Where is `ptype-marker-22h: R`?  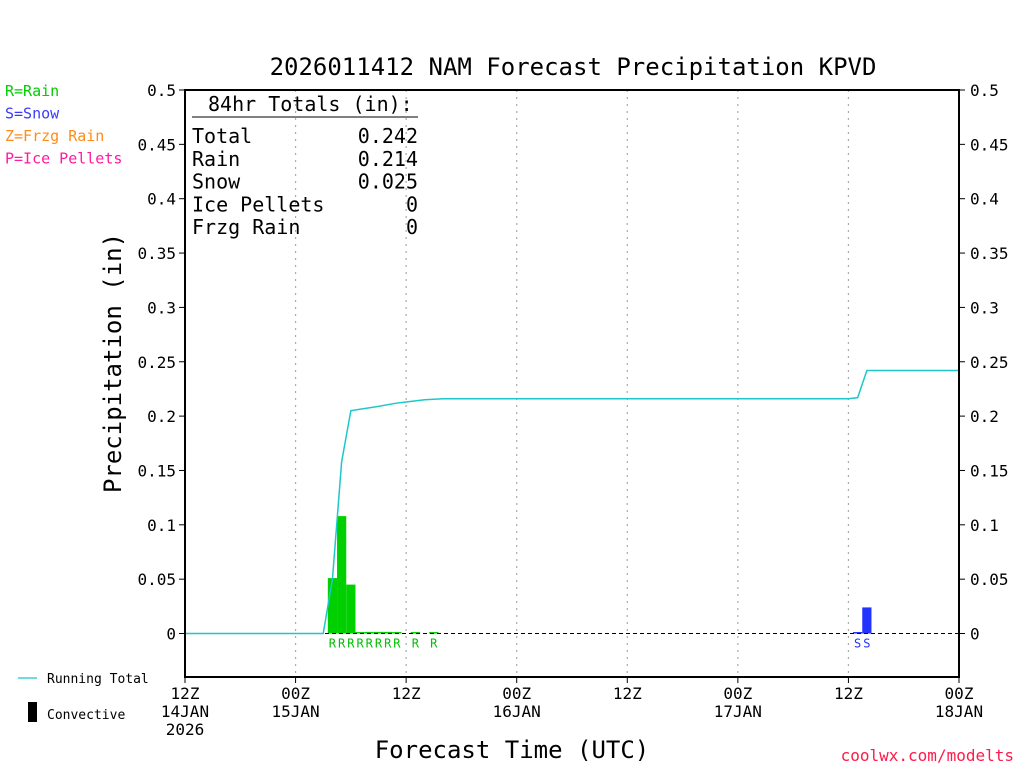
ptype-marker-22h: R is located at coordinates (388, 644).